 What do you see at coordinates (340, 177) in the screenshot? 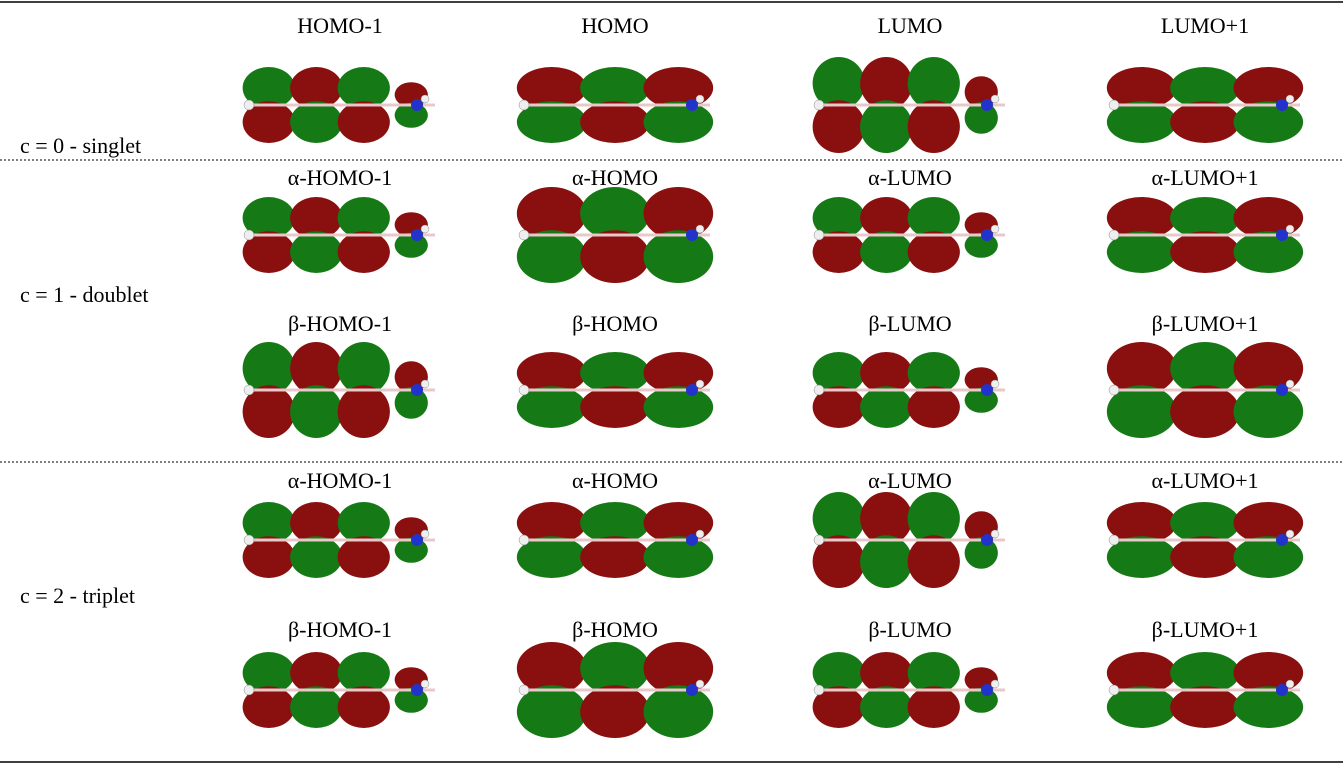
I see `orbital-label: α-HOMO-1` at bounding box center [340, 177].